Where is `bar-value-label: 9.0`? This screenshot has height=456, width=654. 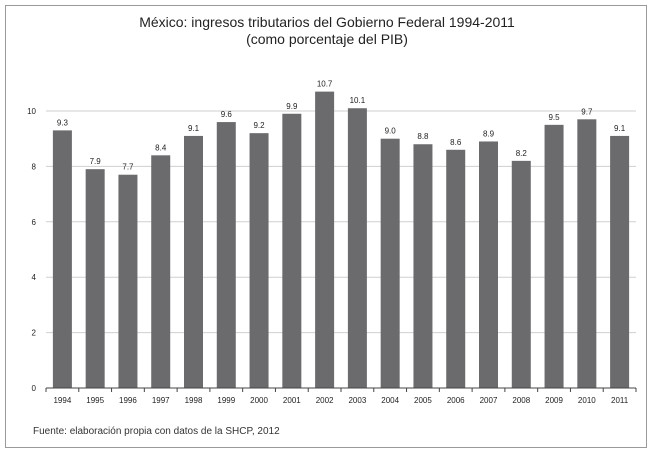 bar-value-label: 9.0 is located at coordinates (391, 131).